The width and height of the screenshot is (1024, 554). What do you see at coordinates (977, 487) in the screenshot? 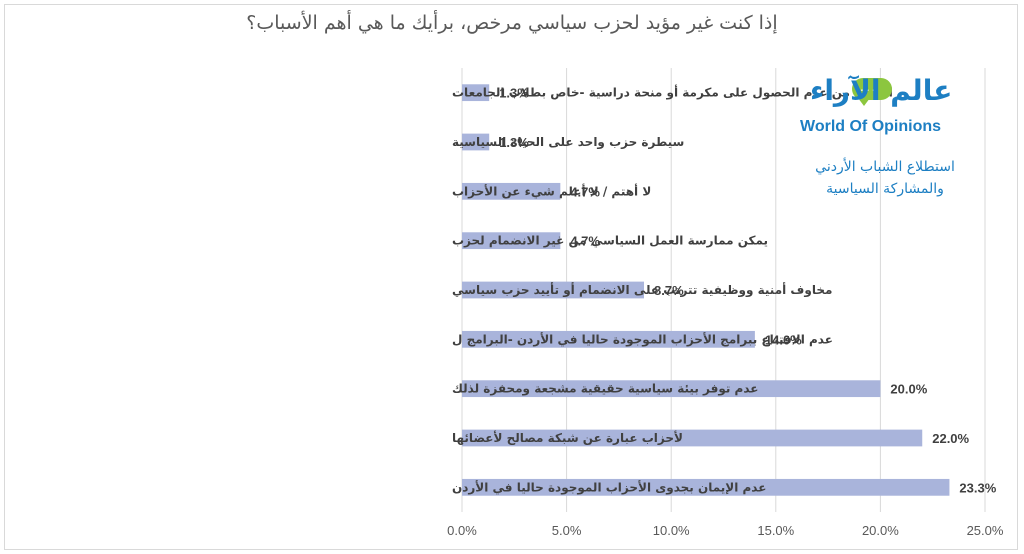
I see `data-label: 23.3%` at bounding box center [977, 487].